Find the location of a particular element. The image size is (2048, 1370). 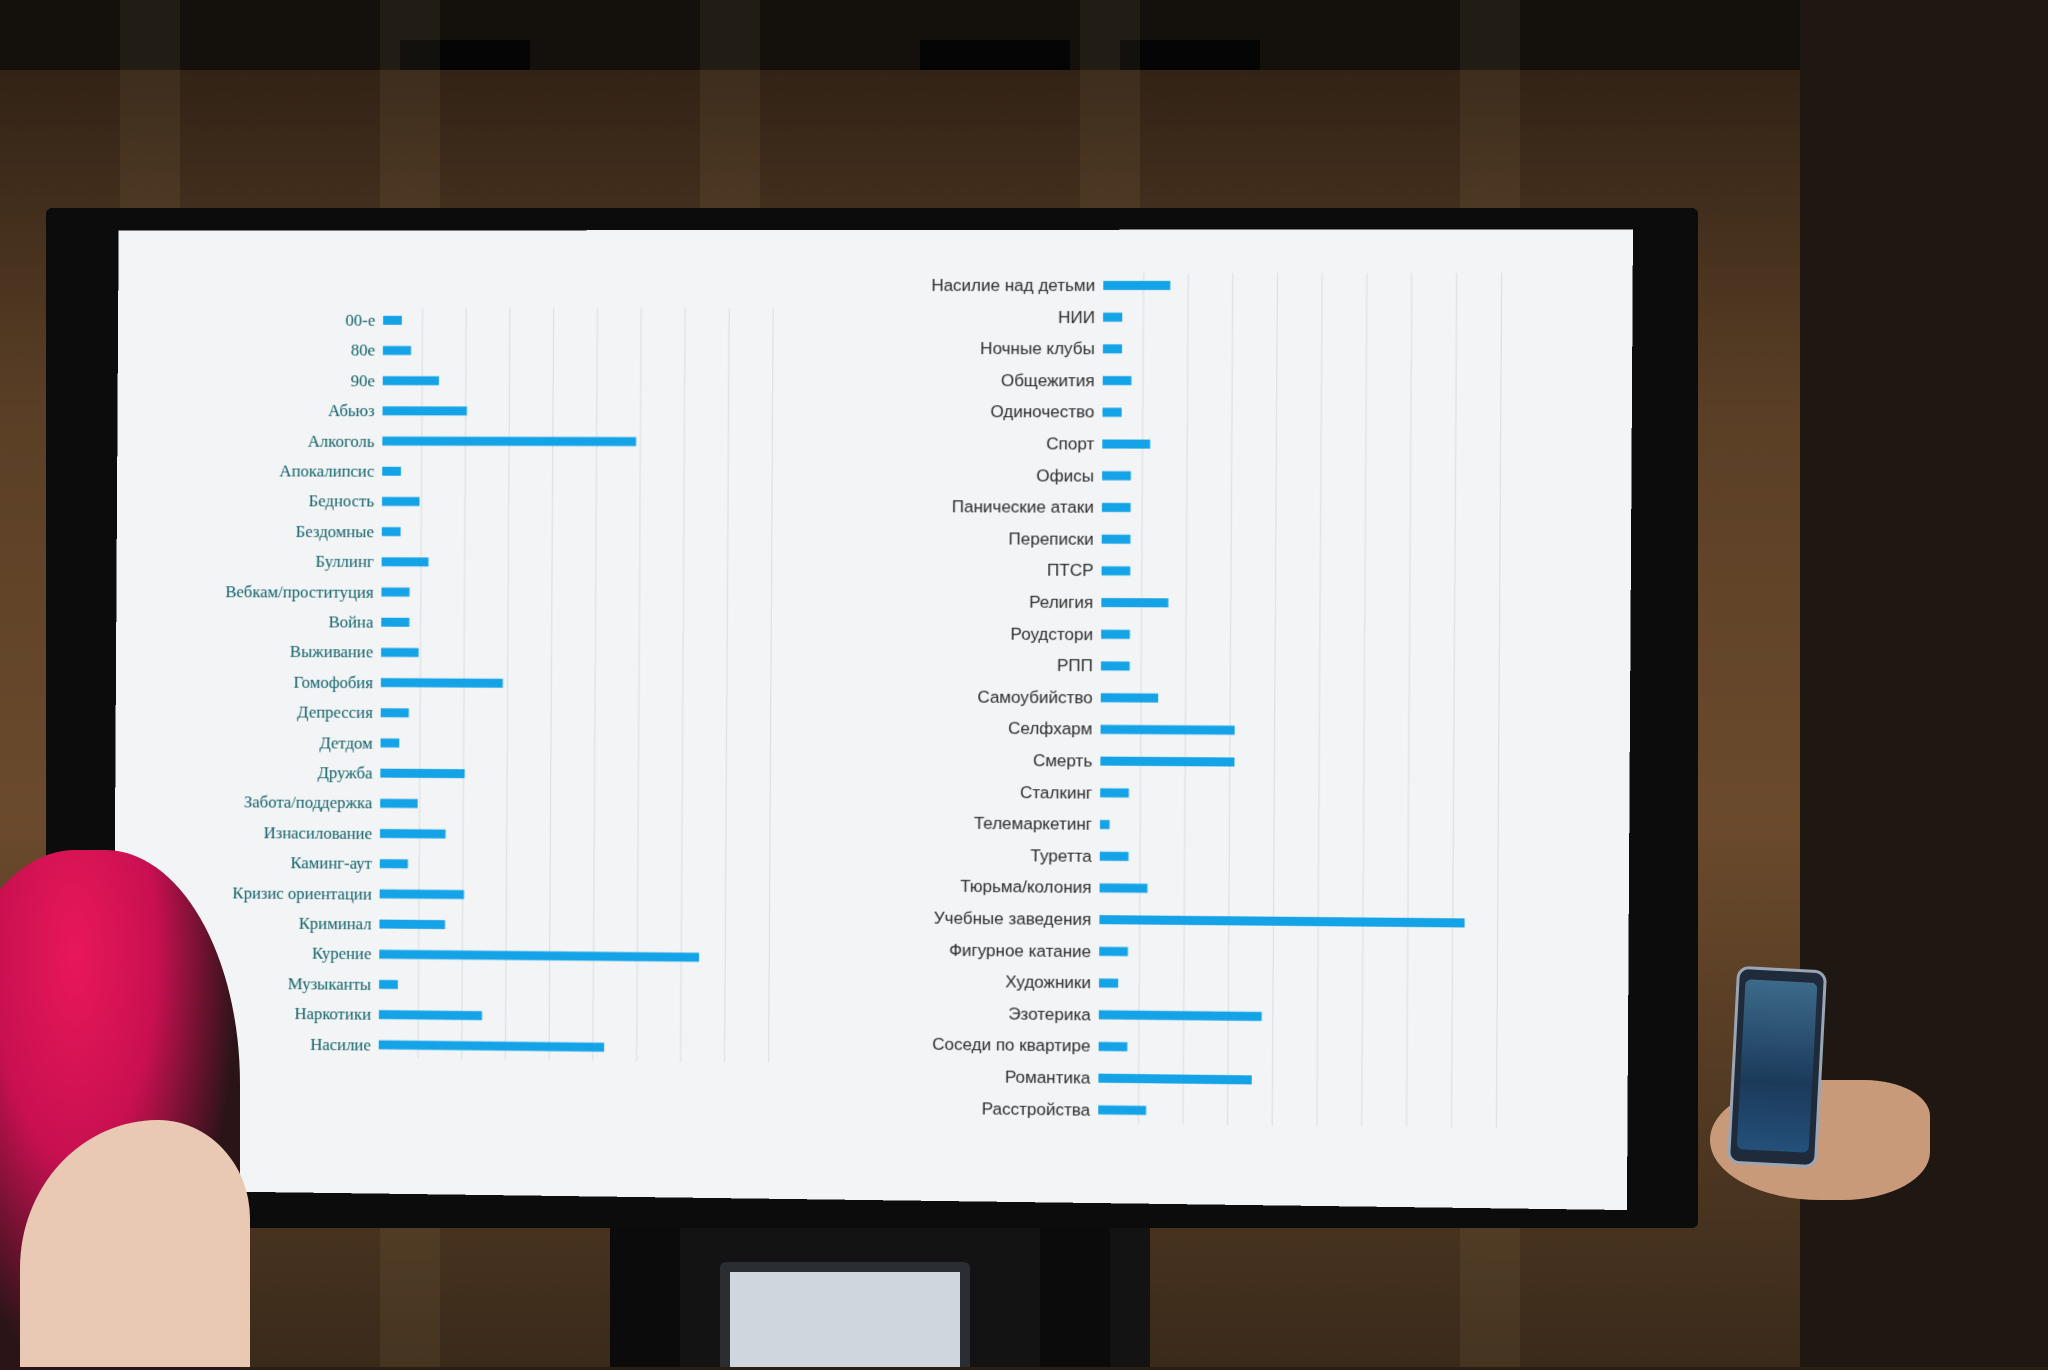

category-label: Религия is located at coordinates (1061, 602).